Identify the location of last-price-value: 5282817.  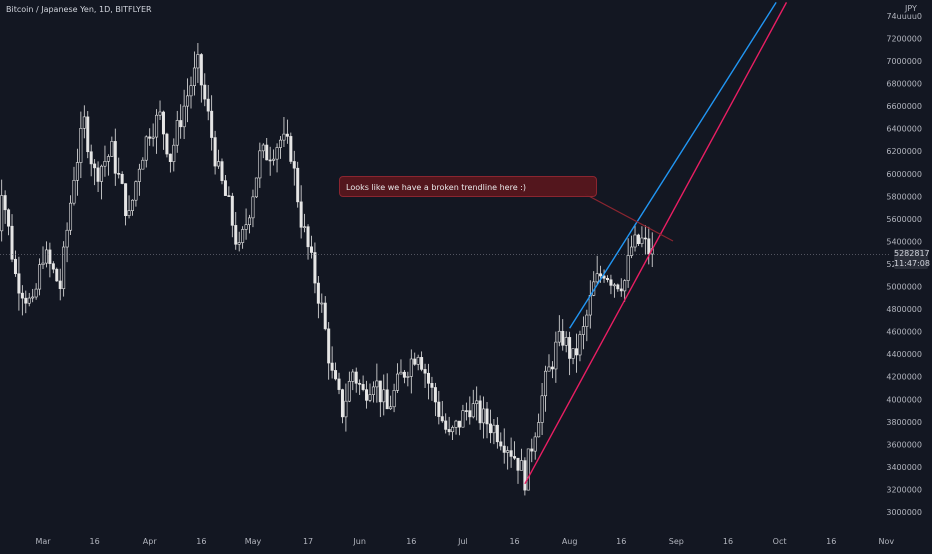
(912, 253).